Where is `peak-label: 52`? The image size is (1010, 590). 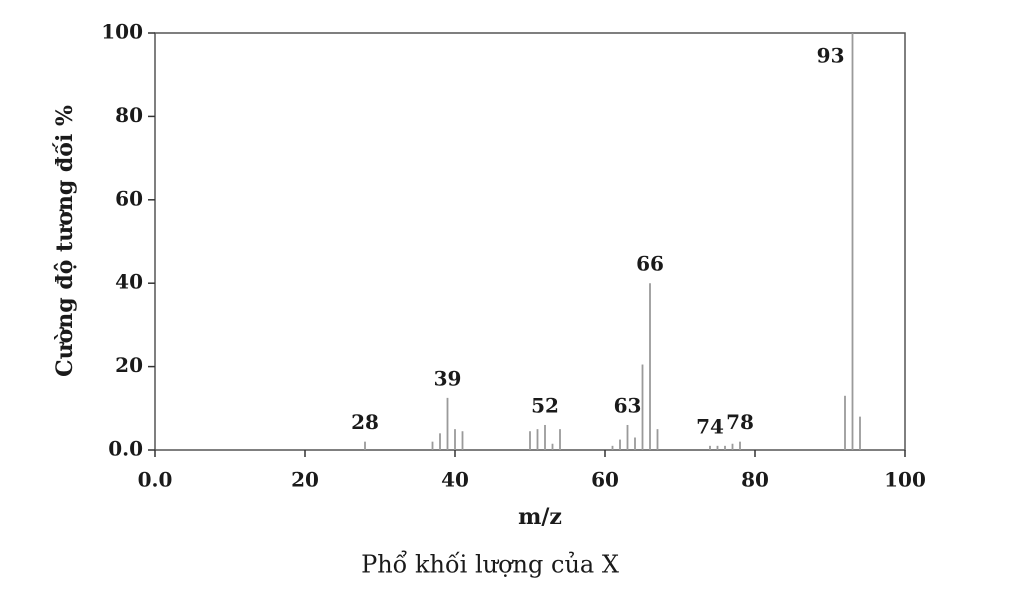
peak-label: 52 is located at coordinates (545, 405).